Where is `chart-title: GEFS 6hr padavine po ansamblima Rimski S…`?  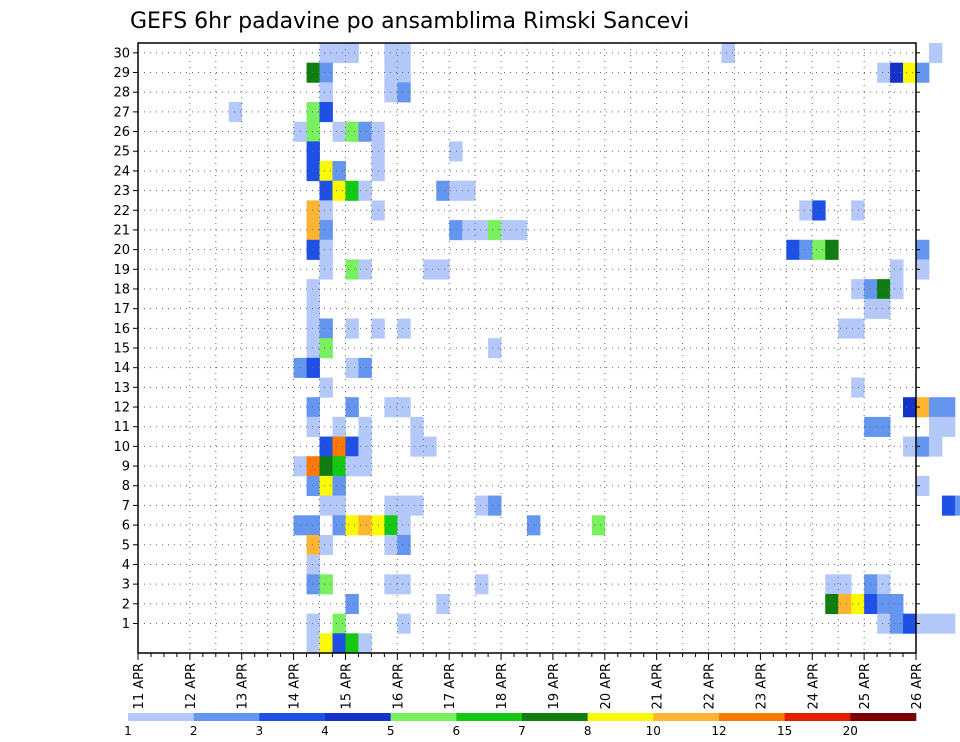 chart-title: GEFS 6hr padavine po ansamblima Rimski S… is located at coordinates (409, 21).